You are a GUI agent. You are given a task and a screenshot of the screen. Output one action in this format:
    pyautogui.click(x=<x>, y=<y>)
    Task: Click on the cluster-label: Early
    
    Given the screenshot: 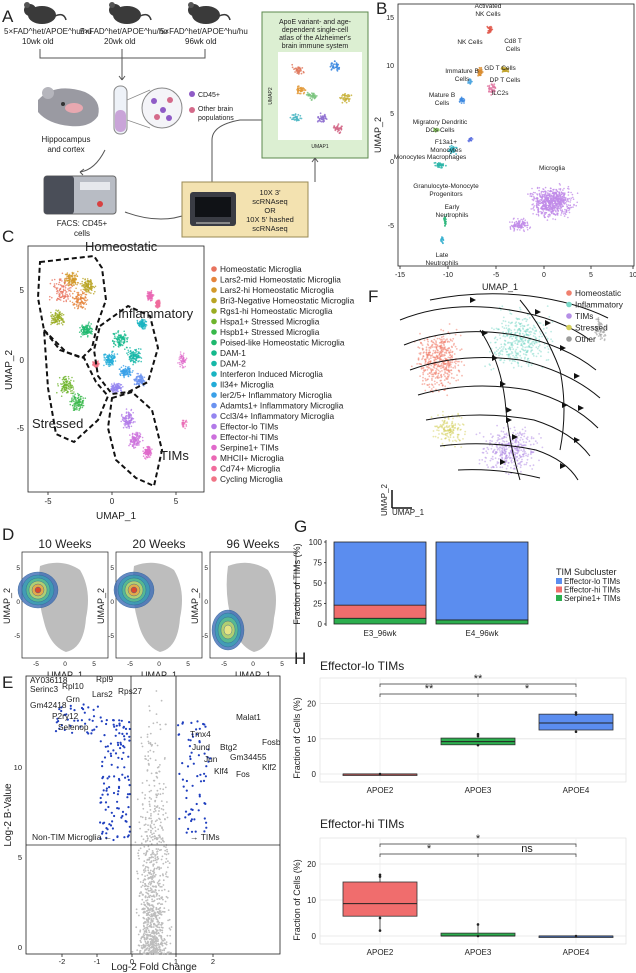 What is the action you would take?
    pyautogui.click(x=453, y=207)
    